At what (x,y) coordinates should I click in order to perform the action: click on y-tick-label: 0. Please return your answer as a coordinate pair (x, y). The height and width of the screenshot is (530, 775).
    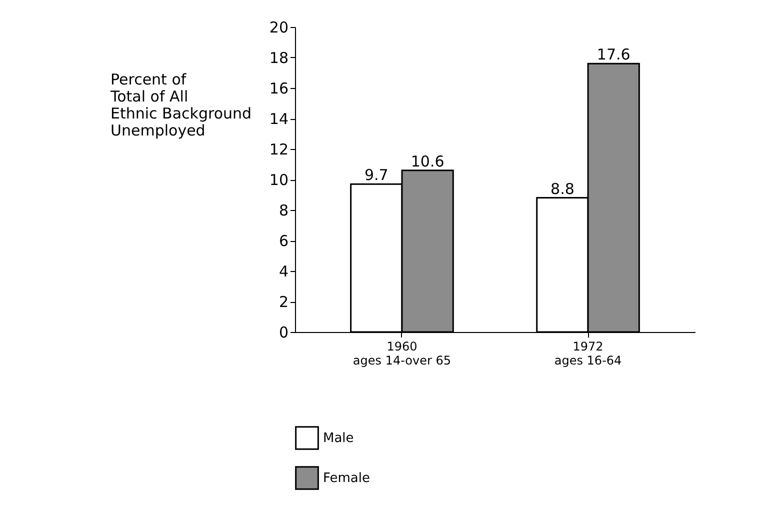
    Looking at the image, I should click on (283, 333).